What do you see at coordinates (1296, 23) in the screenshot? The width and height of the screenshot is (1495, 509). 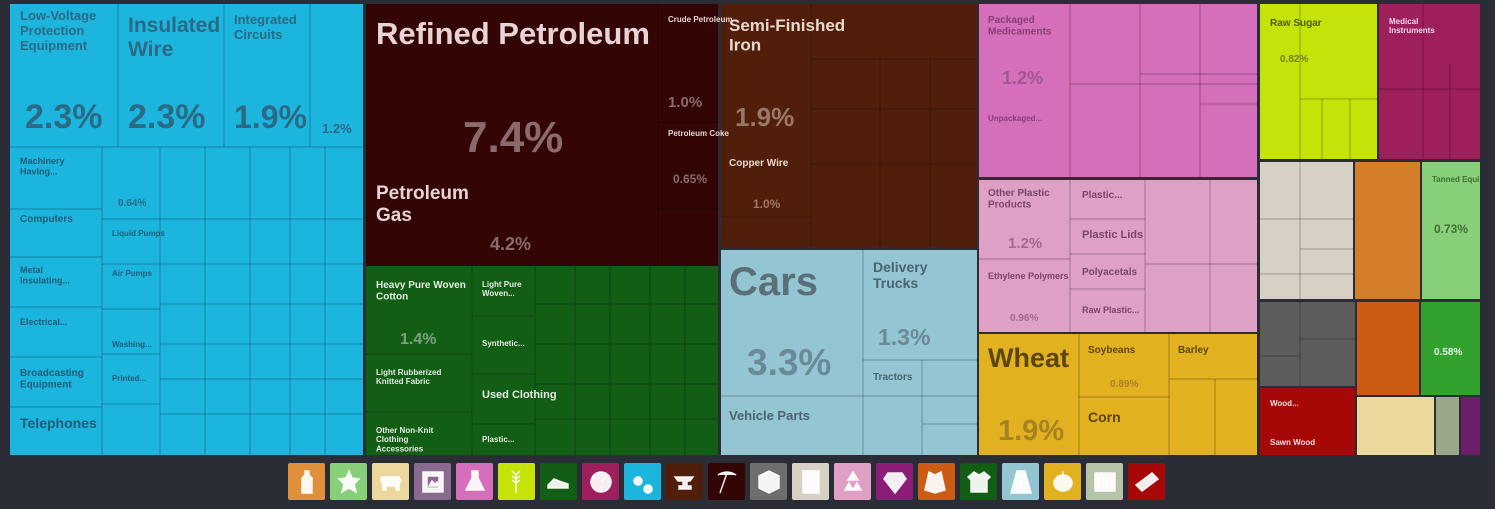 I see `tile-label: Raw Sugar` at bounding box center [1296, 23].